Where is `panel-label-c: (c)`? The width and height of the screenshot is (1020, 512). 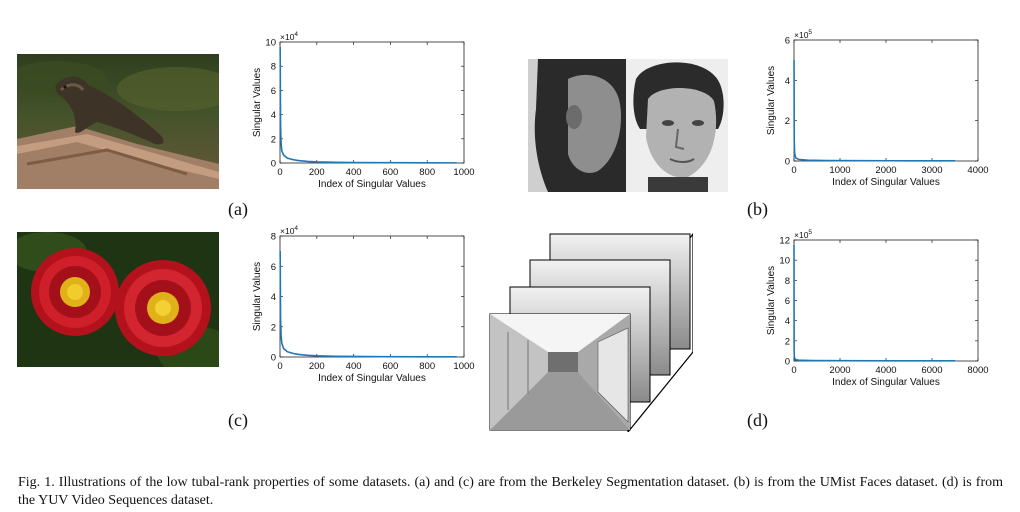 panel-label-c: (c) is located at coordinates (238, 420).